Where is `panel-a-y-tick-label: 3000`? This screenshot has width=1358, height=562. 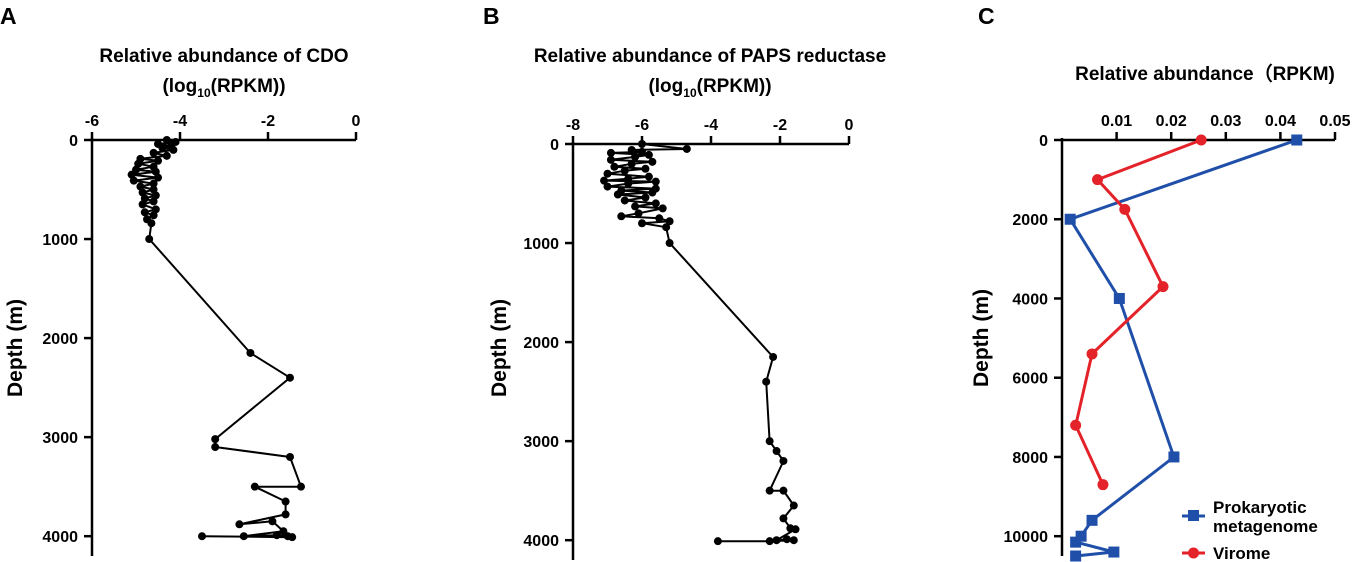
panel-a-y-tick-label: 3000 is located at coordinates (60, 438).